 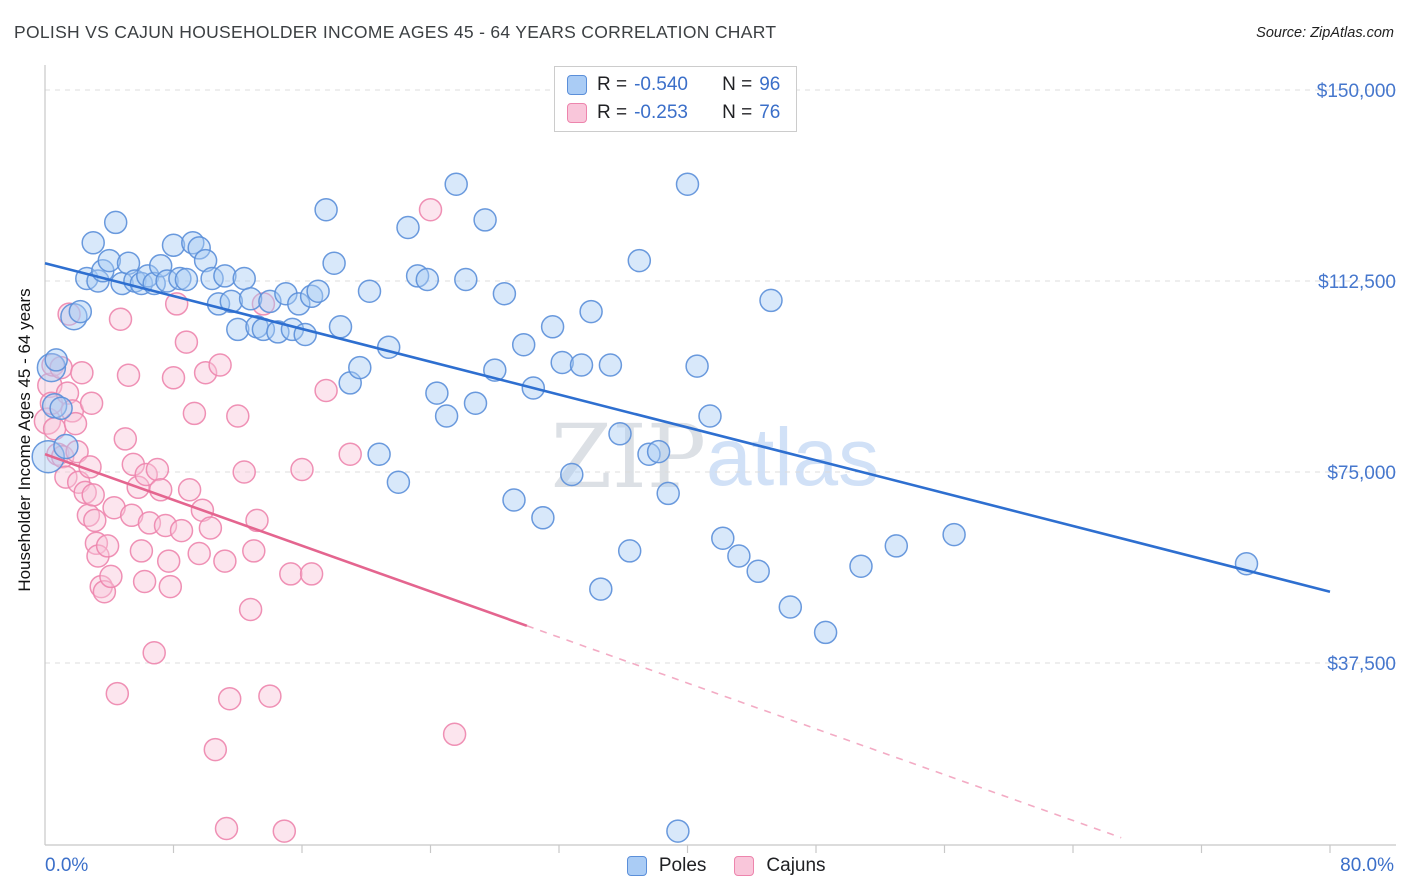 What do you see at coordinates (661, 84) in the screenshot?
I see `poles-r-value: -0.540` at bounding box center [661, 84].